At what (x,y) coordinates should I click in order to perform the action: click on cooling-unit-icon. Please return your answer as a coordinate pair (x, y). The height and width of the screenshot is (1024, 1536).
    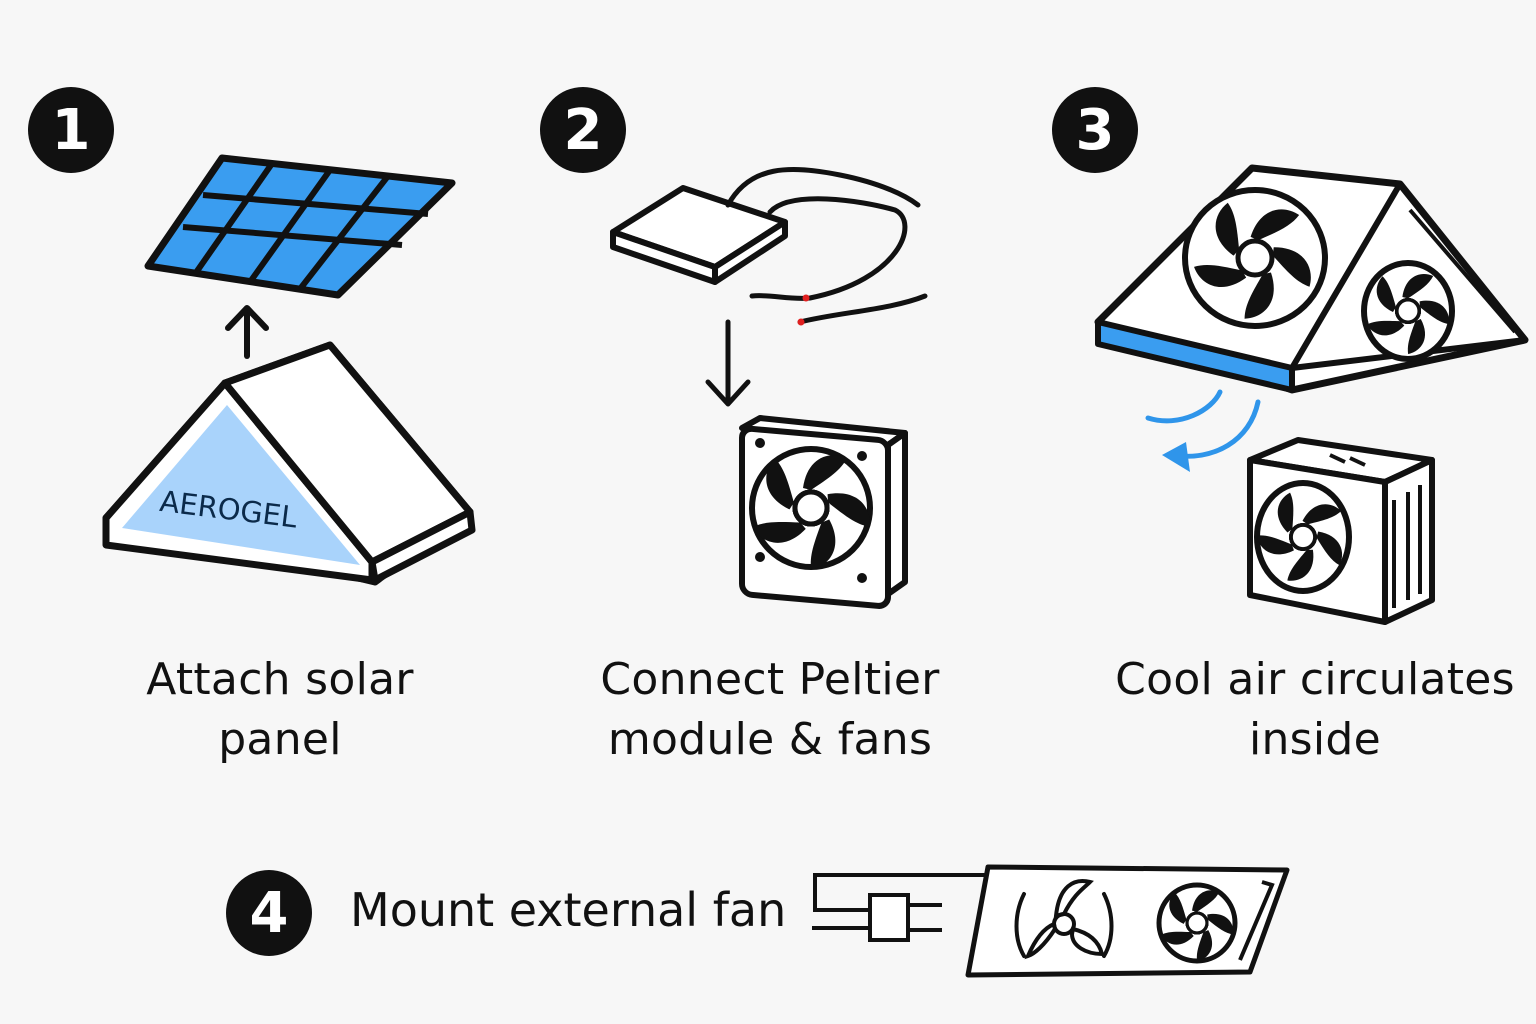
    Looking at the image, I should click on (1341, 531).